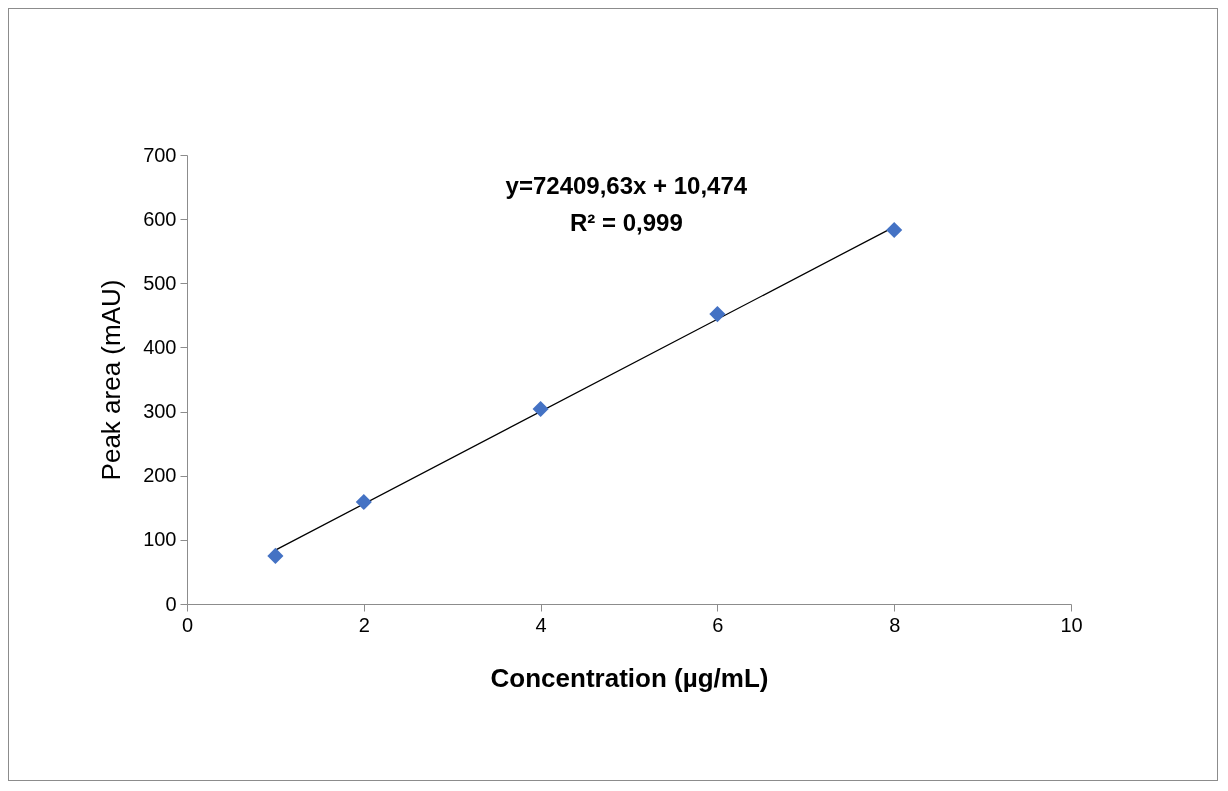  I want to click on y-tick-label: 0, so click(171, 603).